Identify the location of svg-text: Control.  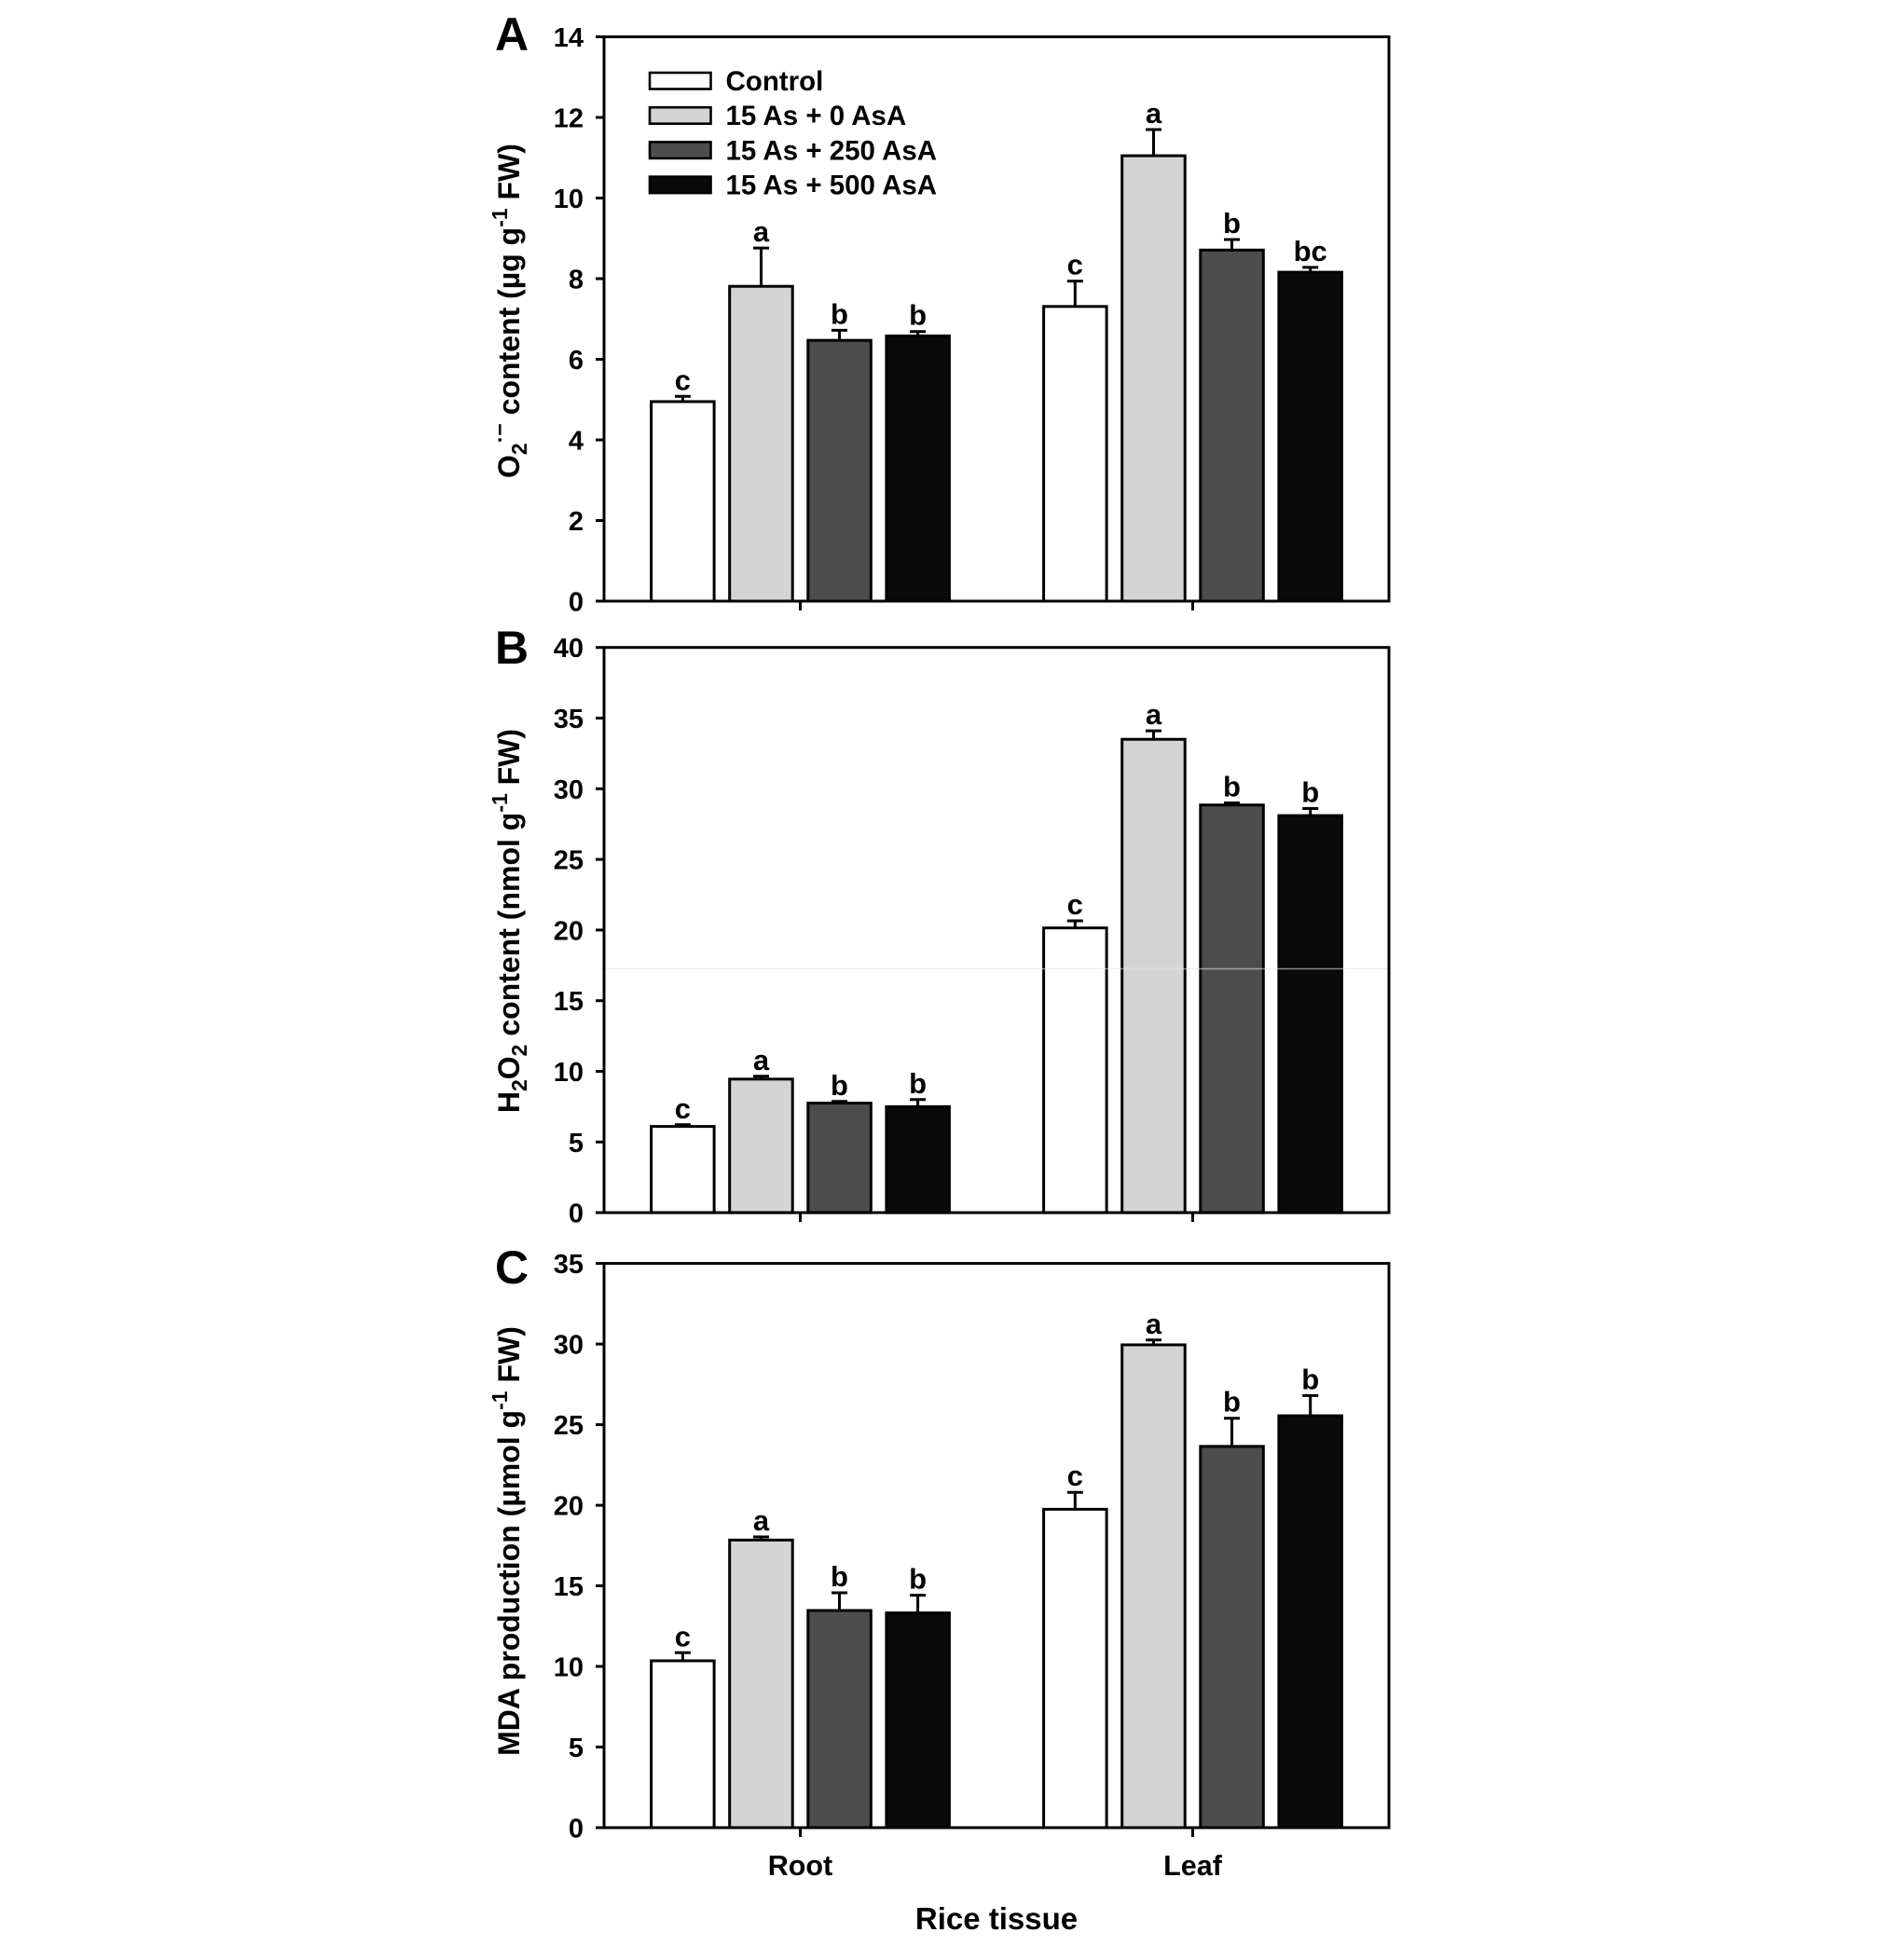
(775, 81).